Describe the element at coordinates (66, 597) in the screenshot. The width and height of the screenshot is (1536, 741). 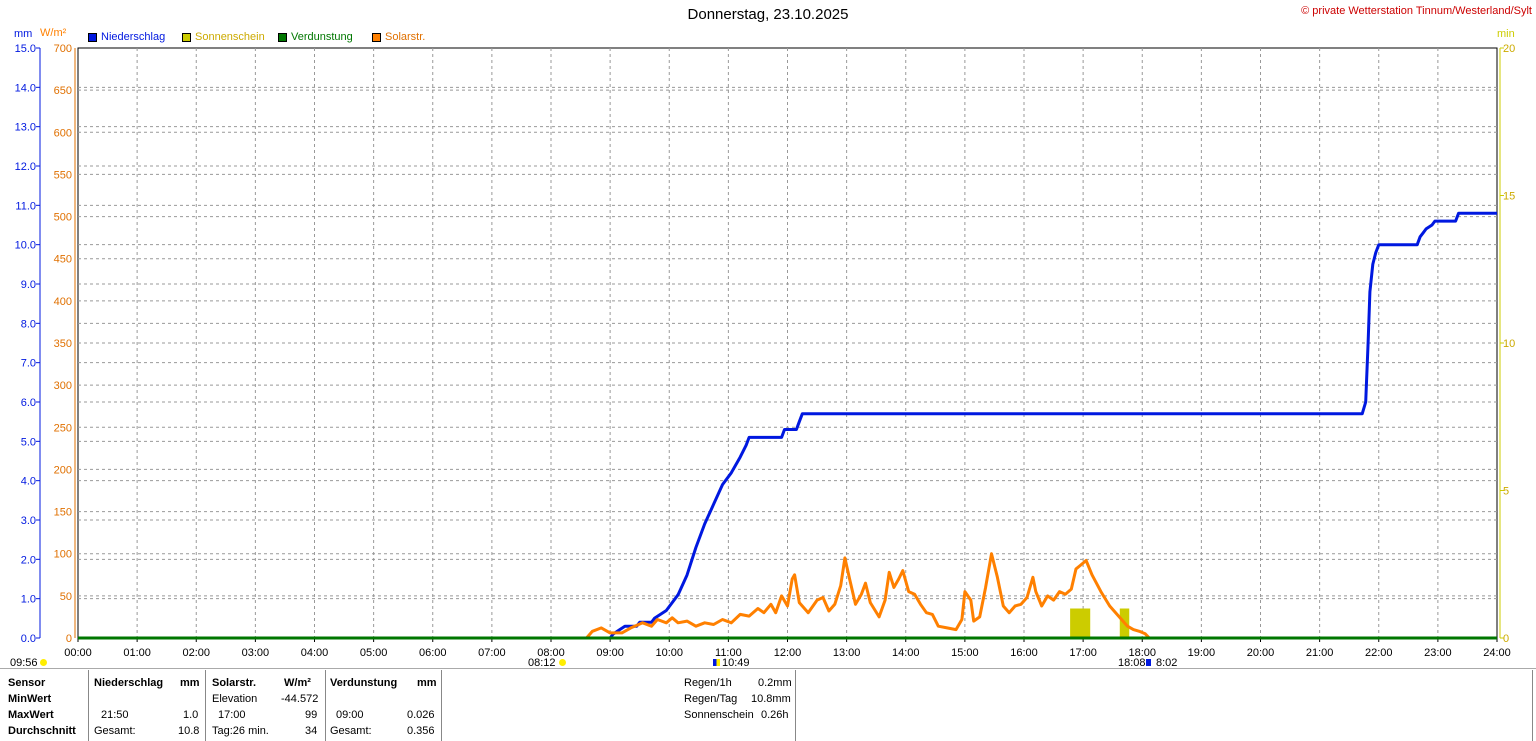
I see `y-left-wm2-tick-label: 50` at that location.